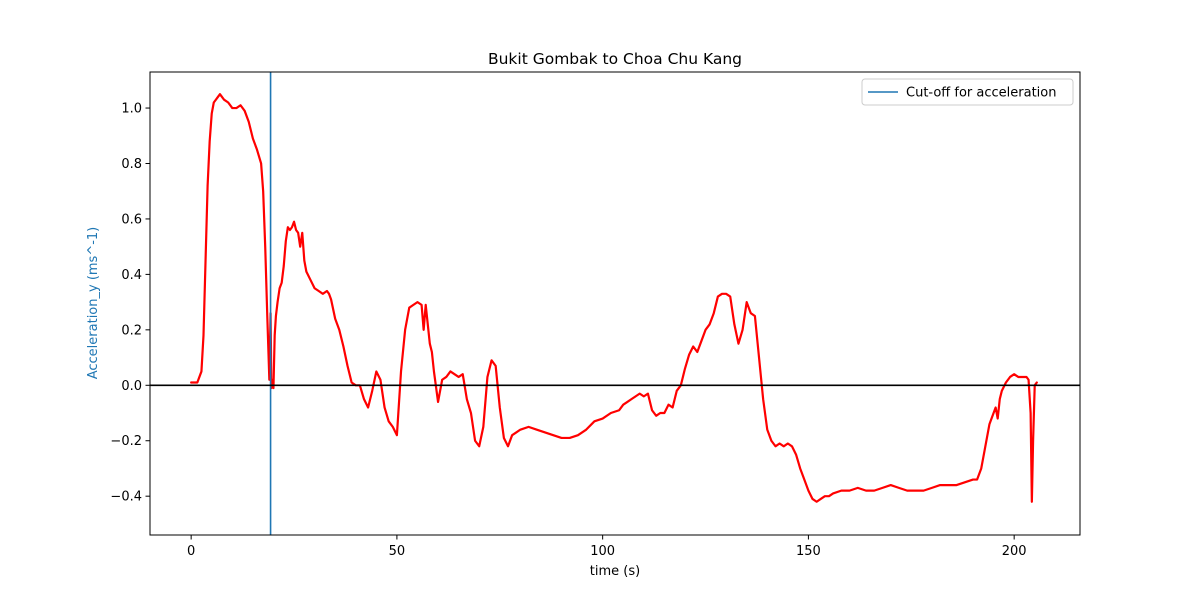  I want to click on legend: Cut-off for acceleration, so click(967, 92).